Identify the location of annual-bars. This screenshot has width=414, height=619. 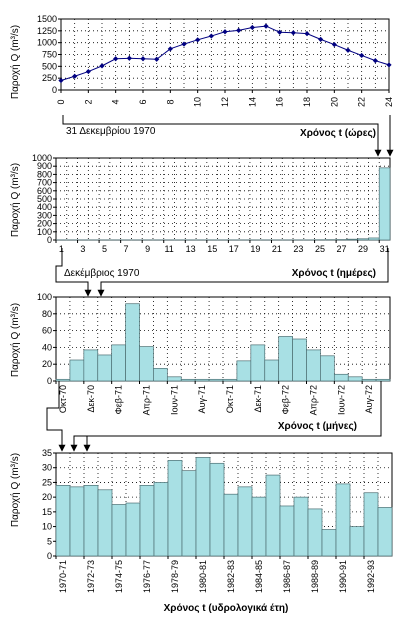
(224, 507).